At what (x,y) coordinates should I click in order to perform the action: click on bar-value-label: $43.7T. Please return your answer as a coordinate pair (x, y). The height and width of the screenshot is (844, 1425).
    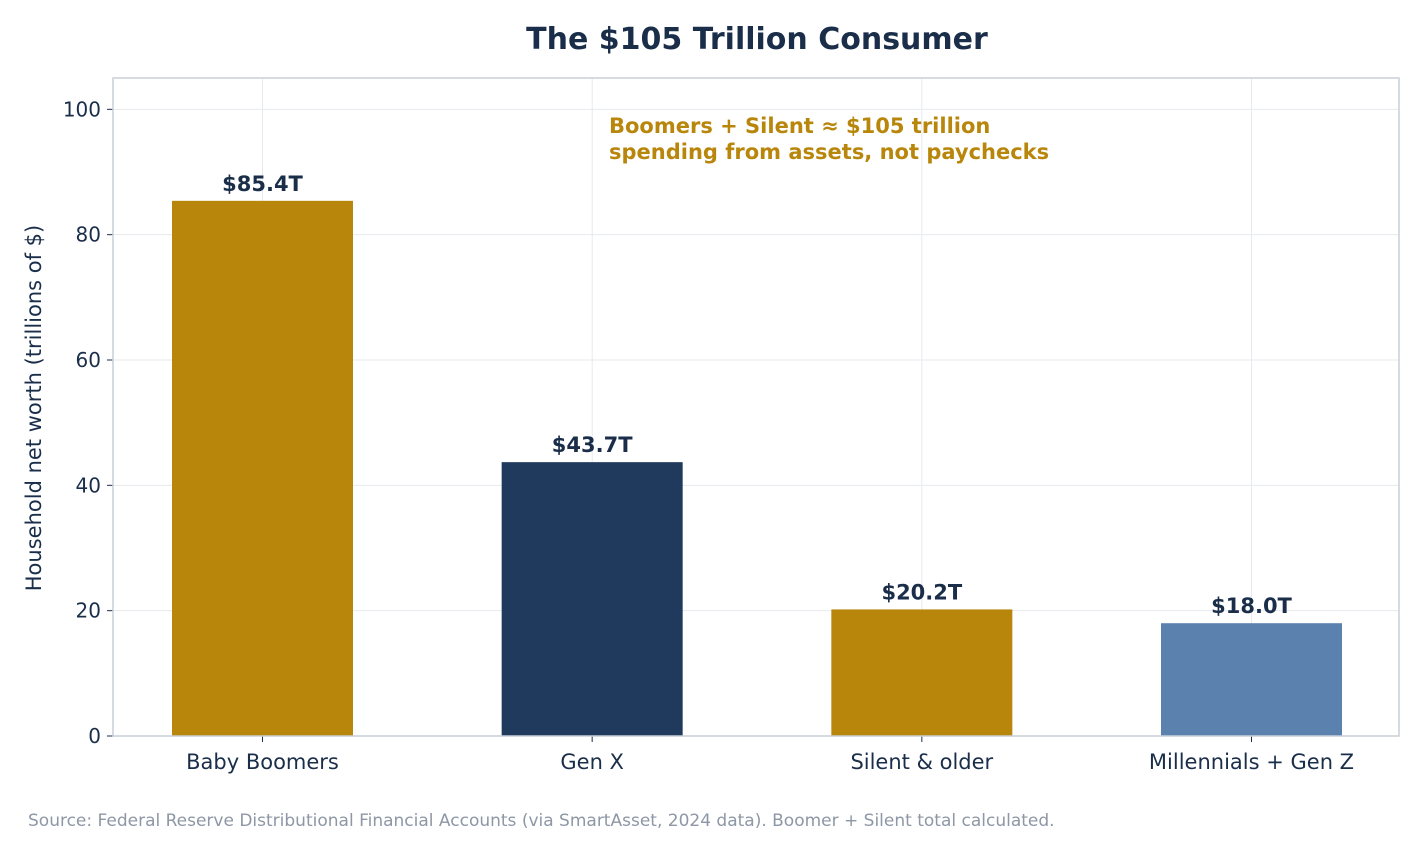
    Looking at the image, I should click on (592, 445).